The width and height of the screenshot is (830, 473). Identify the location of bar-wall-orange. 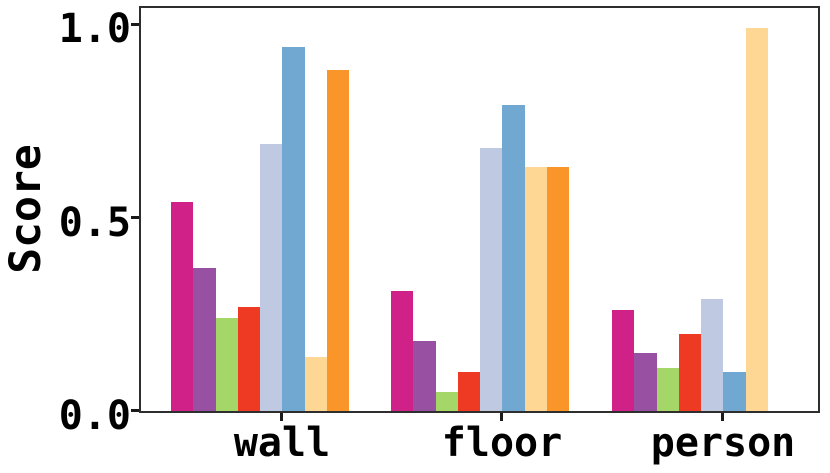
(337, 240).